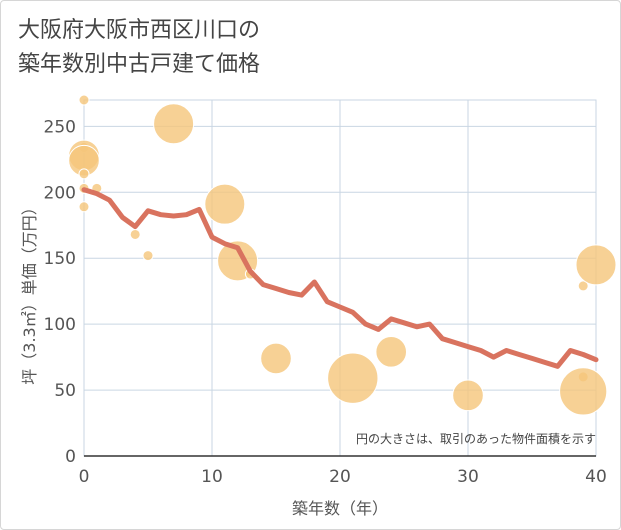 The image size is (621, 530). What do you see at coordinates (139, 47) in the screenshot?
I see `chart-title: 大阪府大阪市西区川口の 築年数別中古戸建て価格` at bounding box center [139, 47].